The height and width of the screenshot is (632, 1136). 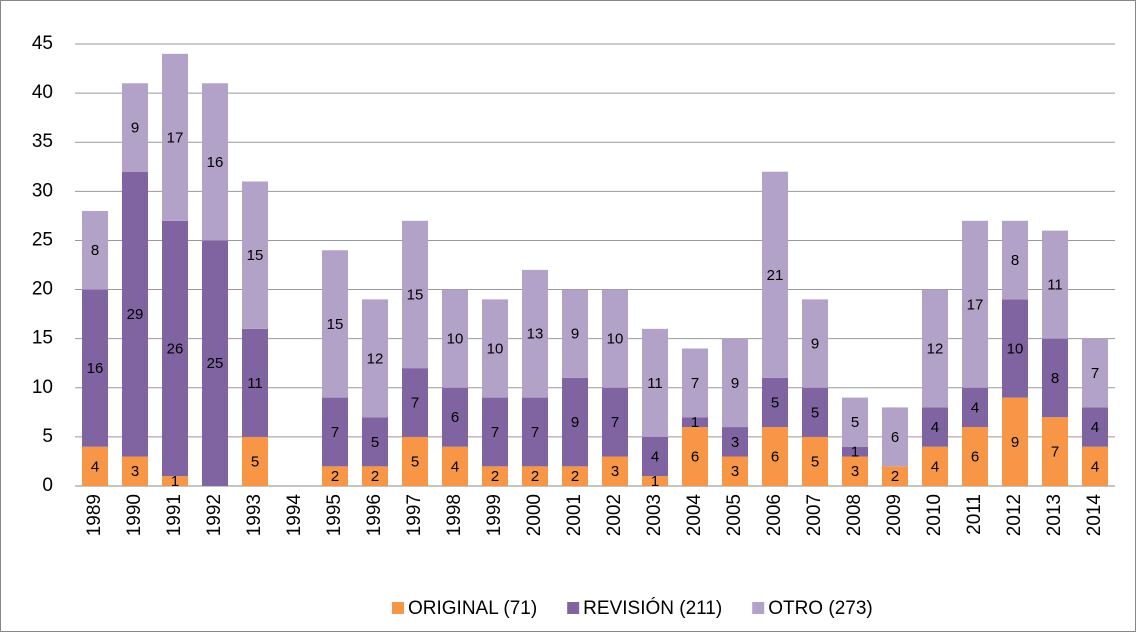 I want to click on x-tick-label: 2010, so click(x=934, y=515).